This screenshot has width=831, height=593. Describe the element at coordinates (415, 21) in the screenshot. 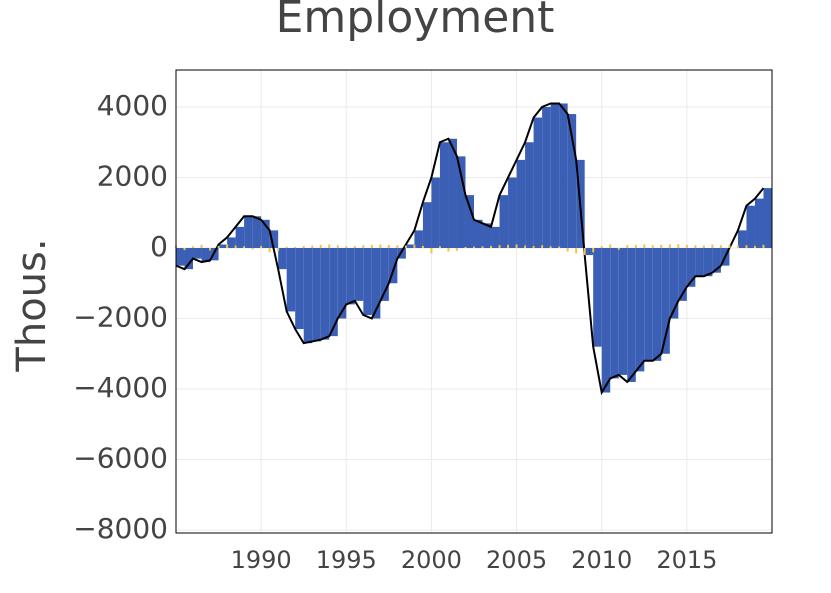

I see `chart-title: Employment` at that location.